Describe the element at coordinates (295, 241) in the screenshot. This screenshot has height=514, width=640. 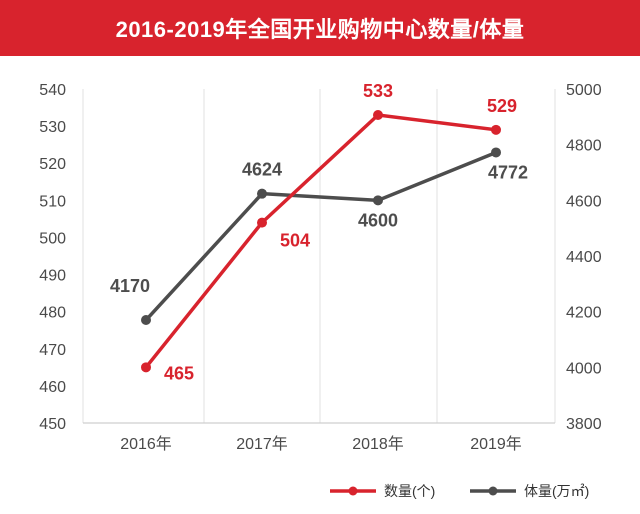
I see `data-label-count: 504` at that location.